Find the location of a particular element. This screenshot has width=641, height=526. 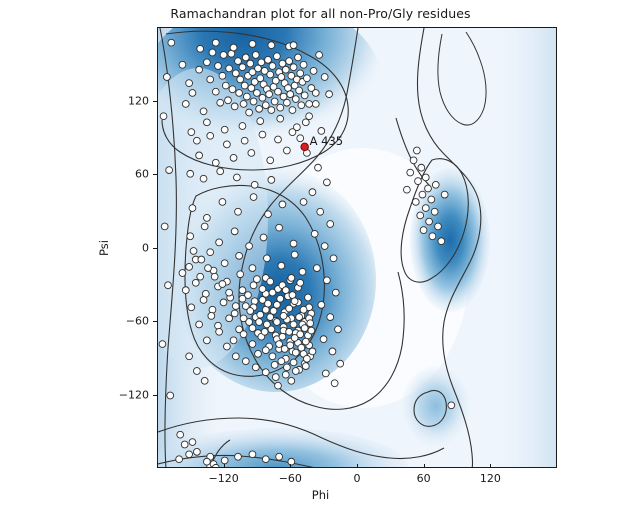

x-tick-mark is located at coordinates (291, 466).